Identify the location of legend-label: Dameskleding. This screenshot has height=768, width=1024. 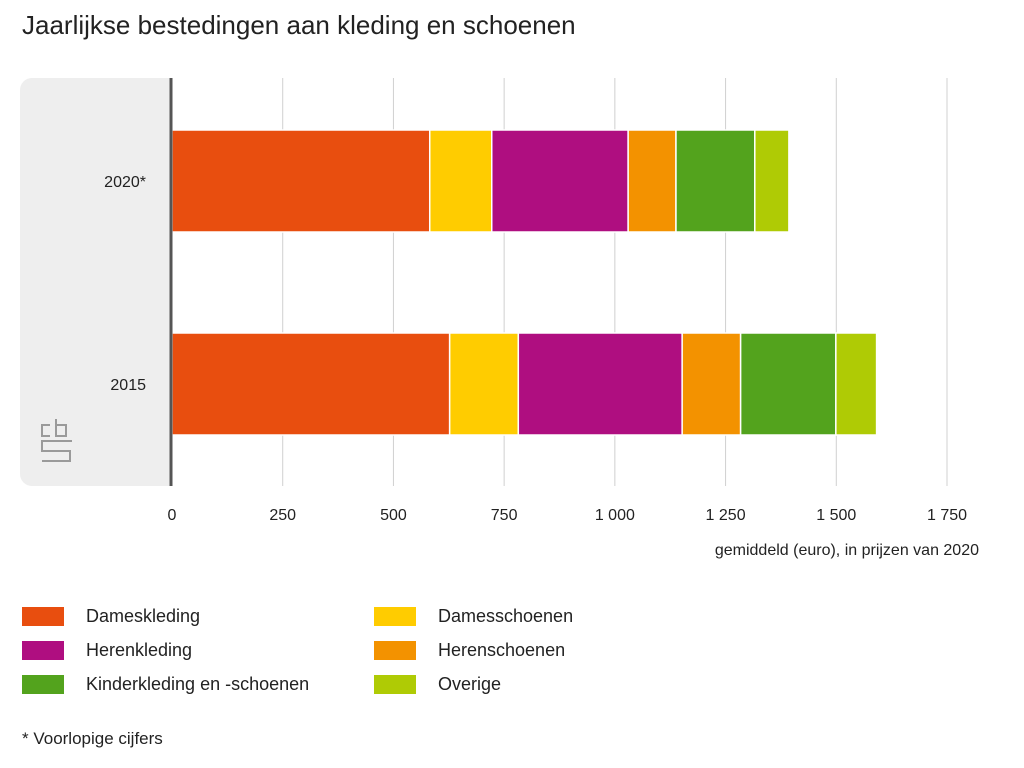
(143, 616).